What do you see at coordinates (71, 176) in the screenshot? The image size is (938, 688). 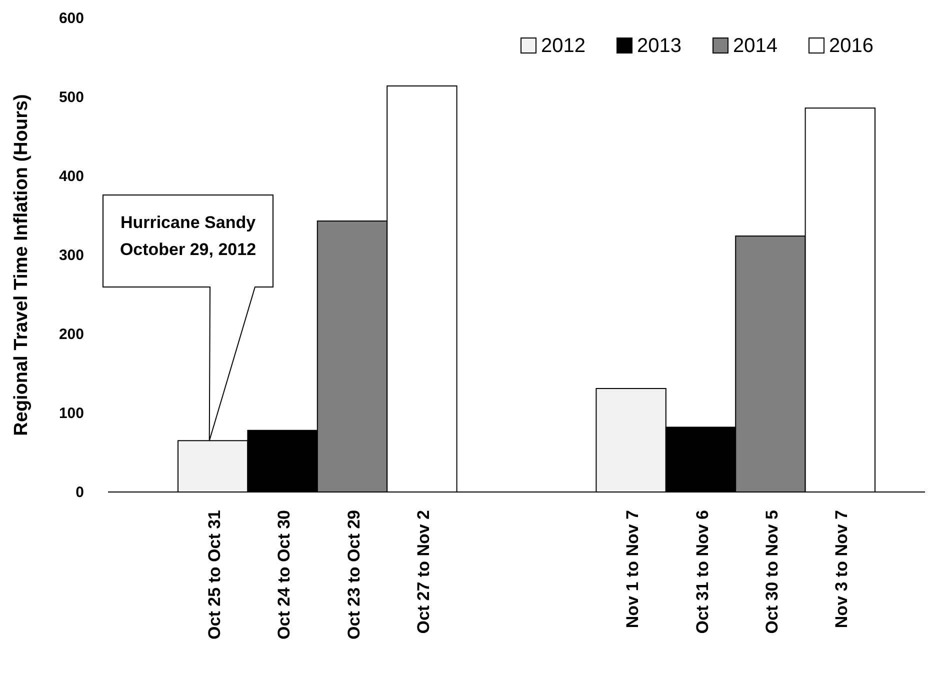 I see `y-tick-label: 400` at bounding box center [71, 176].